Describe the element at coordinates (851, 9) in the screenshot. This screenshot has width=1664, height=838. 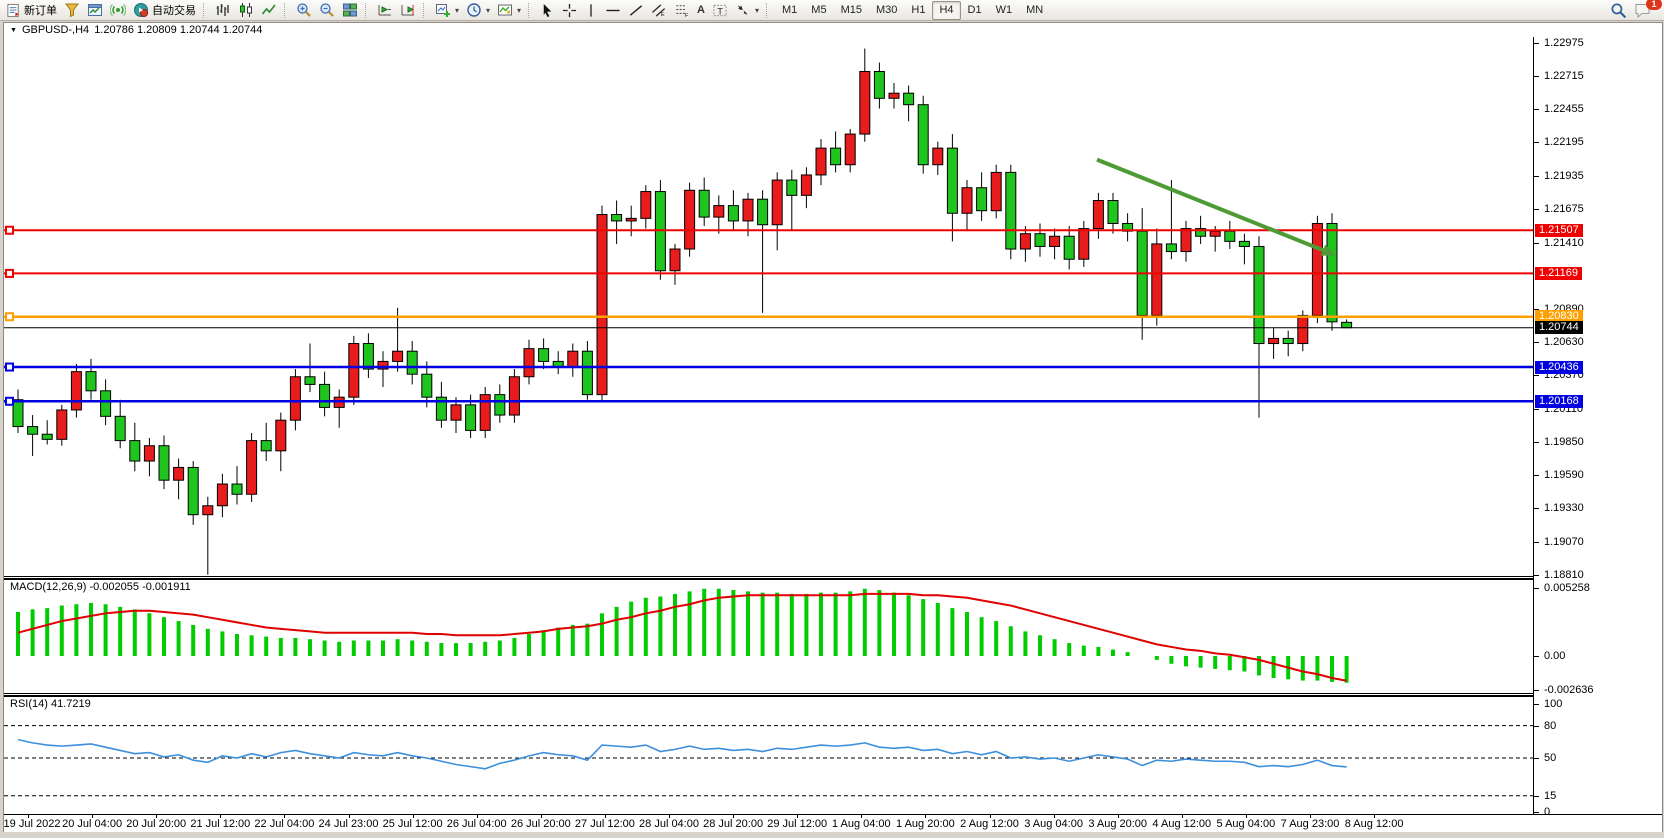
I see `timeframe-button-m15: M15` at that location.